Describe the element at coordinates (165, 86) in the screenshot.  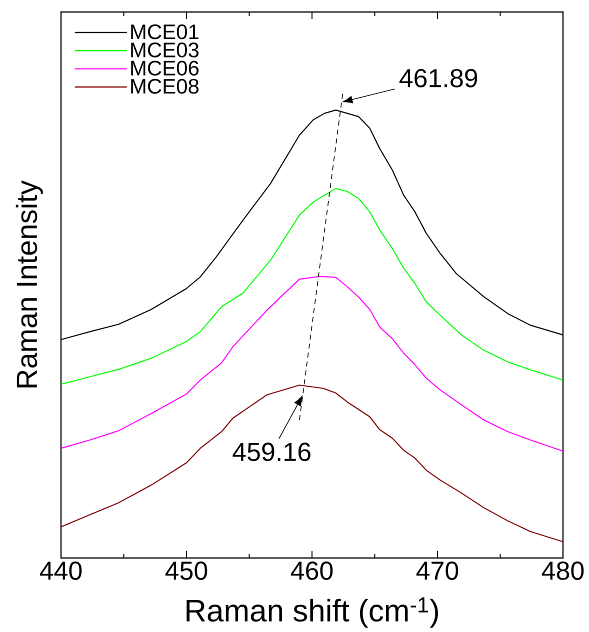
I see `legend-label: MCE08` at that location.